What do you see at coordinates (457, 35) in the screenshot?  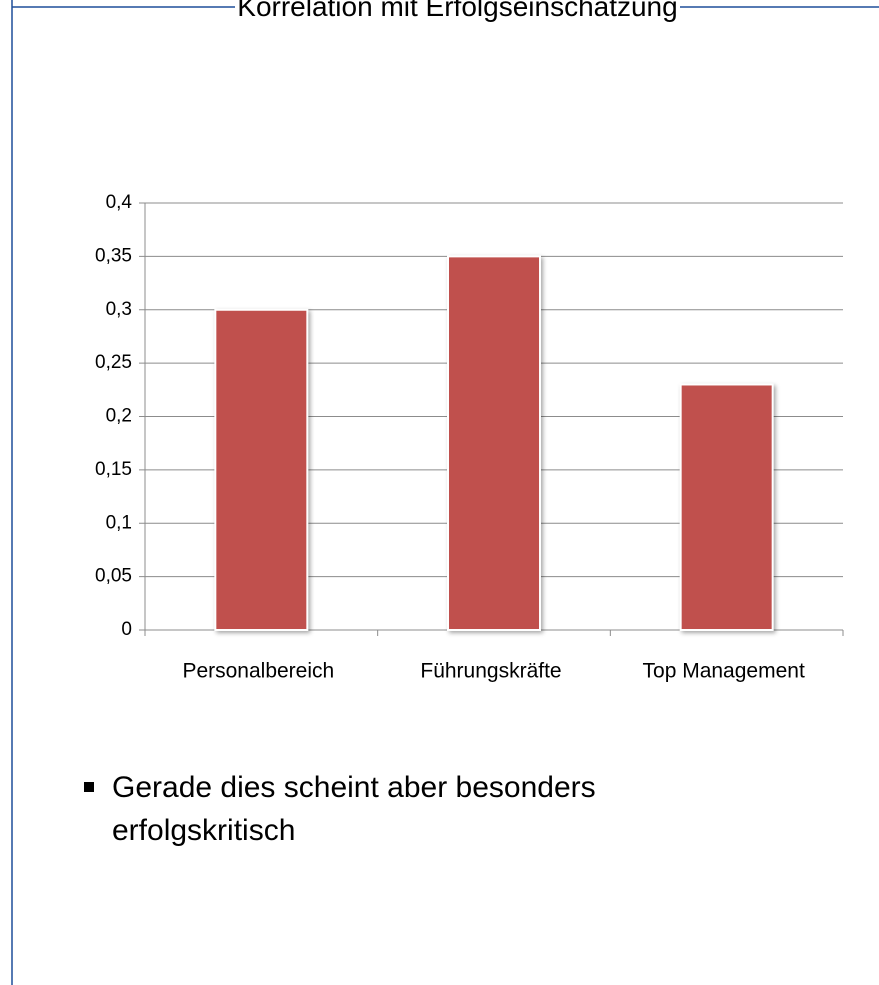 I see `chart-title: Korrelation mit Erfolgseinschätzung` at bounding box center [457, 35].